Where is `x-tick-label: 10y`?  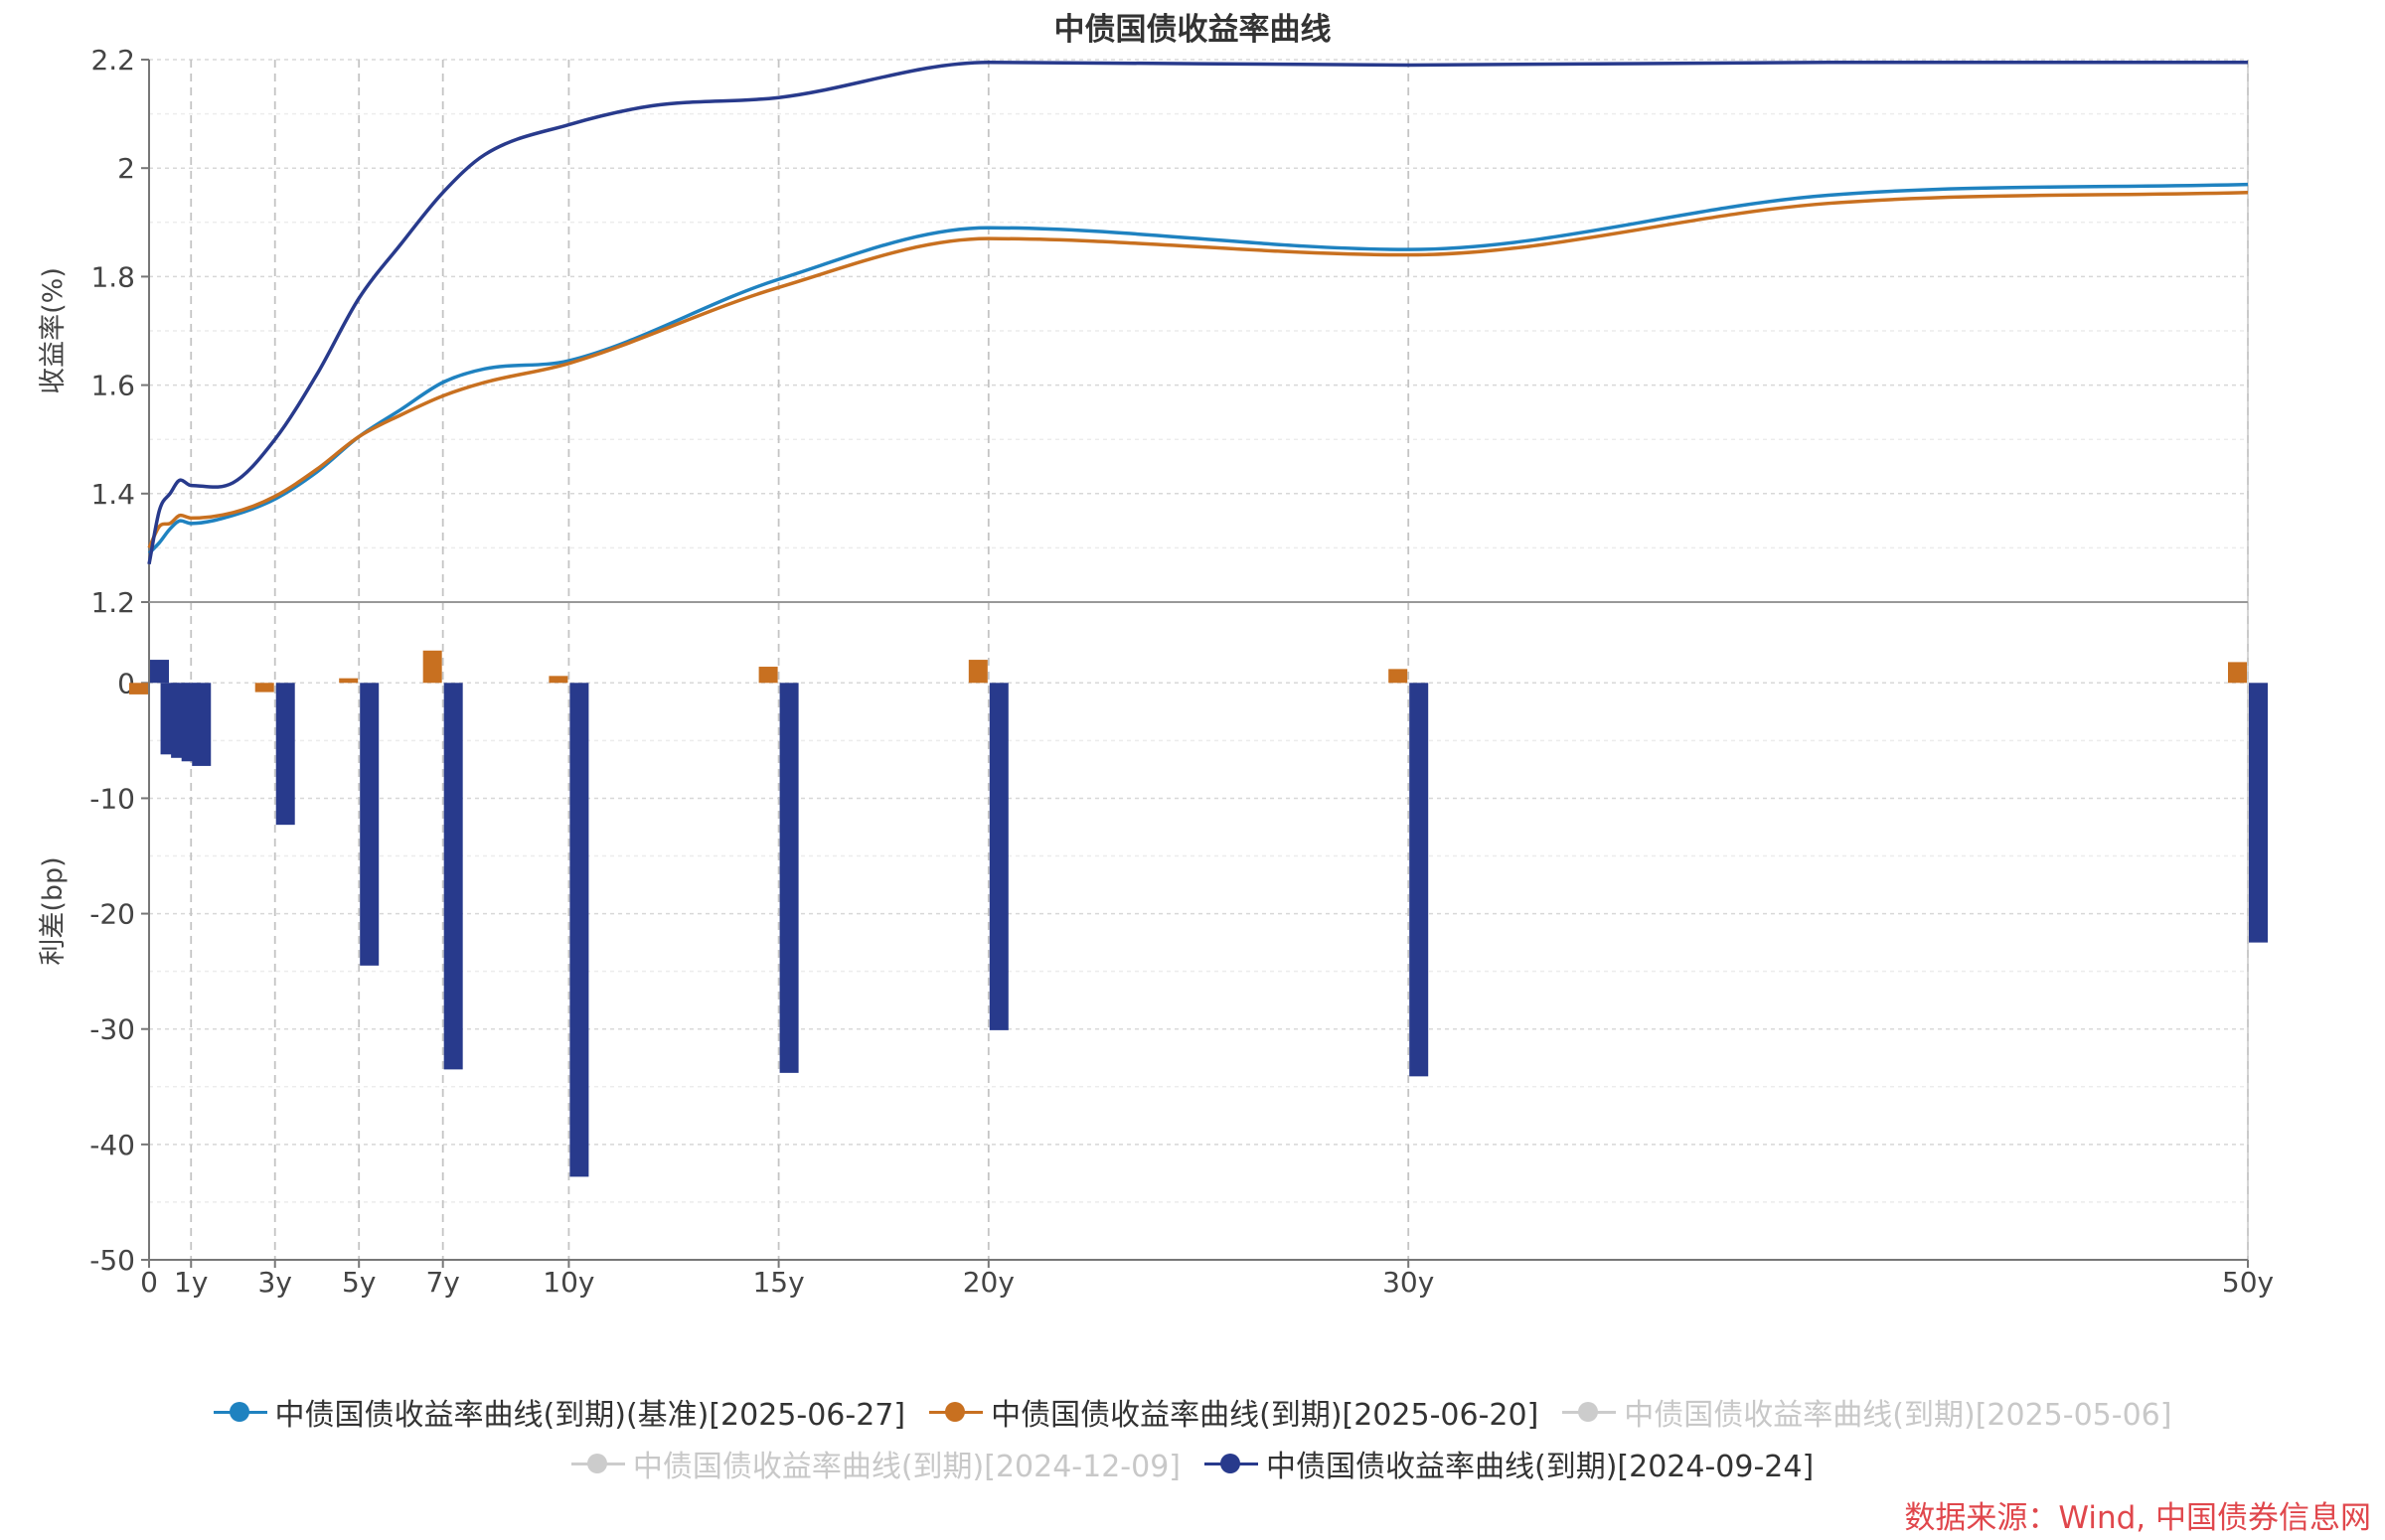 x-tick-label: 10y is located at coordinates (568, 1282).